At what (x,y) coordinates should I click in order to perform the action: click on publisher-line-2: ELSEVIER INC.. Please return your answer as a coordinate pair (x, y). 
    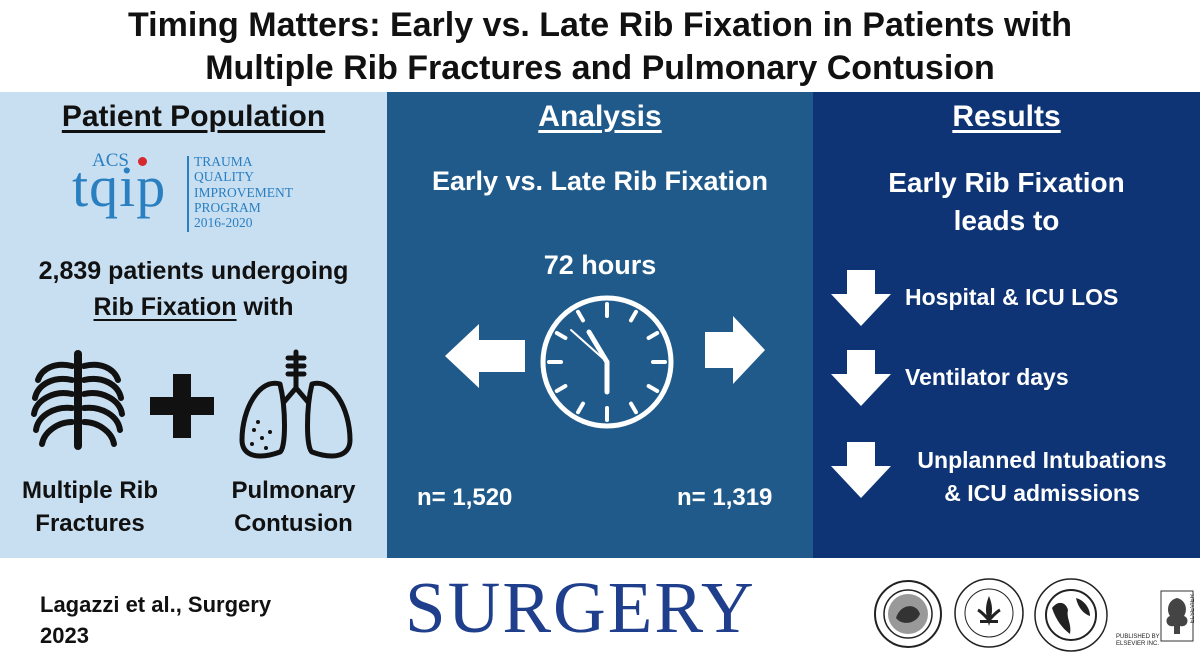
    Looking at the image, I should click on (1138, 644).